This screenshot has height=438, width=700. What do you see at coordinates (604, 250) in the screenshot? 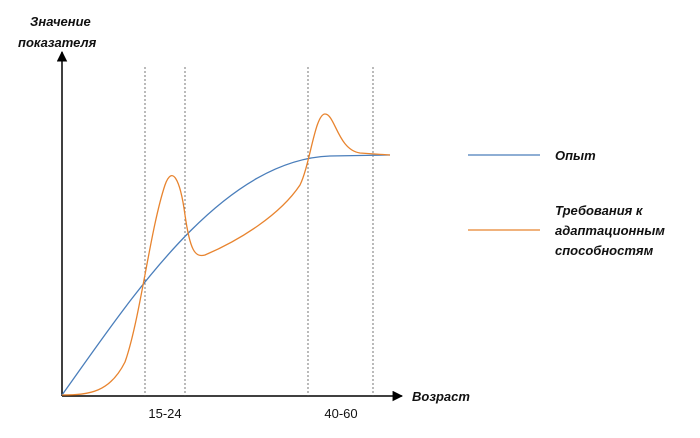
I see `legend-label: способностям` at bounding box center [604, 250].